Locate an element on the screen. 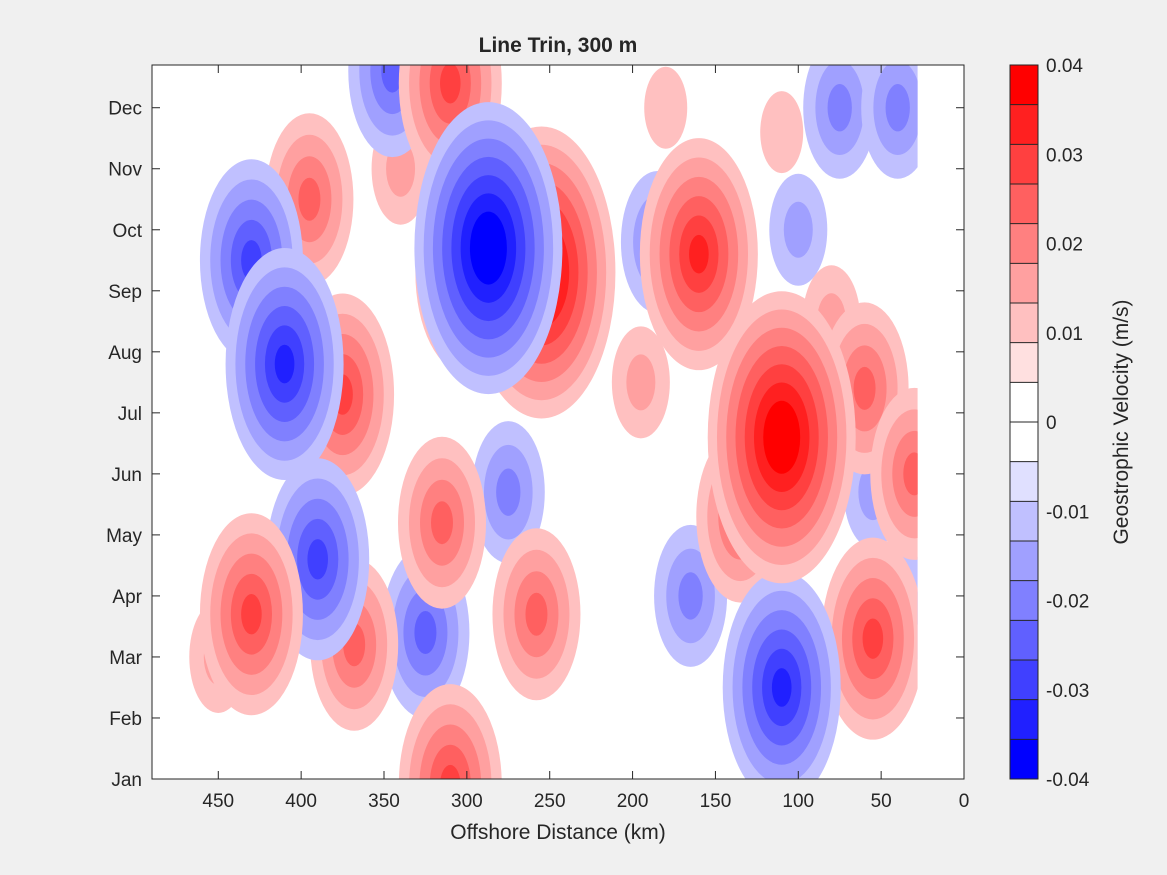 The width and height of the screenshot is (1167, 875). x-tick-label: 100 is located at coordinates (798, 801).